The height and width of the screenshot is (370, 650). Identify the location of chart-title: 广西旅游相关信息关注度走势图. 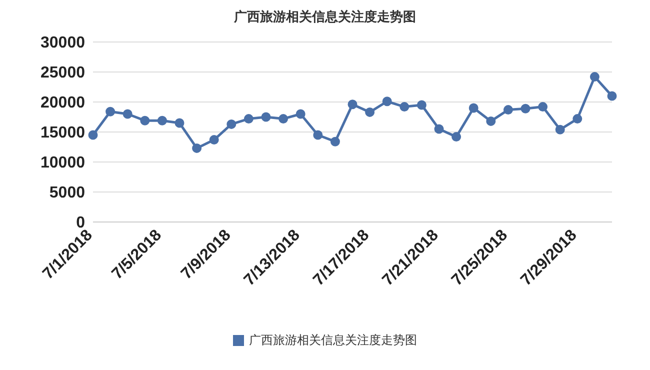
(325, 17).